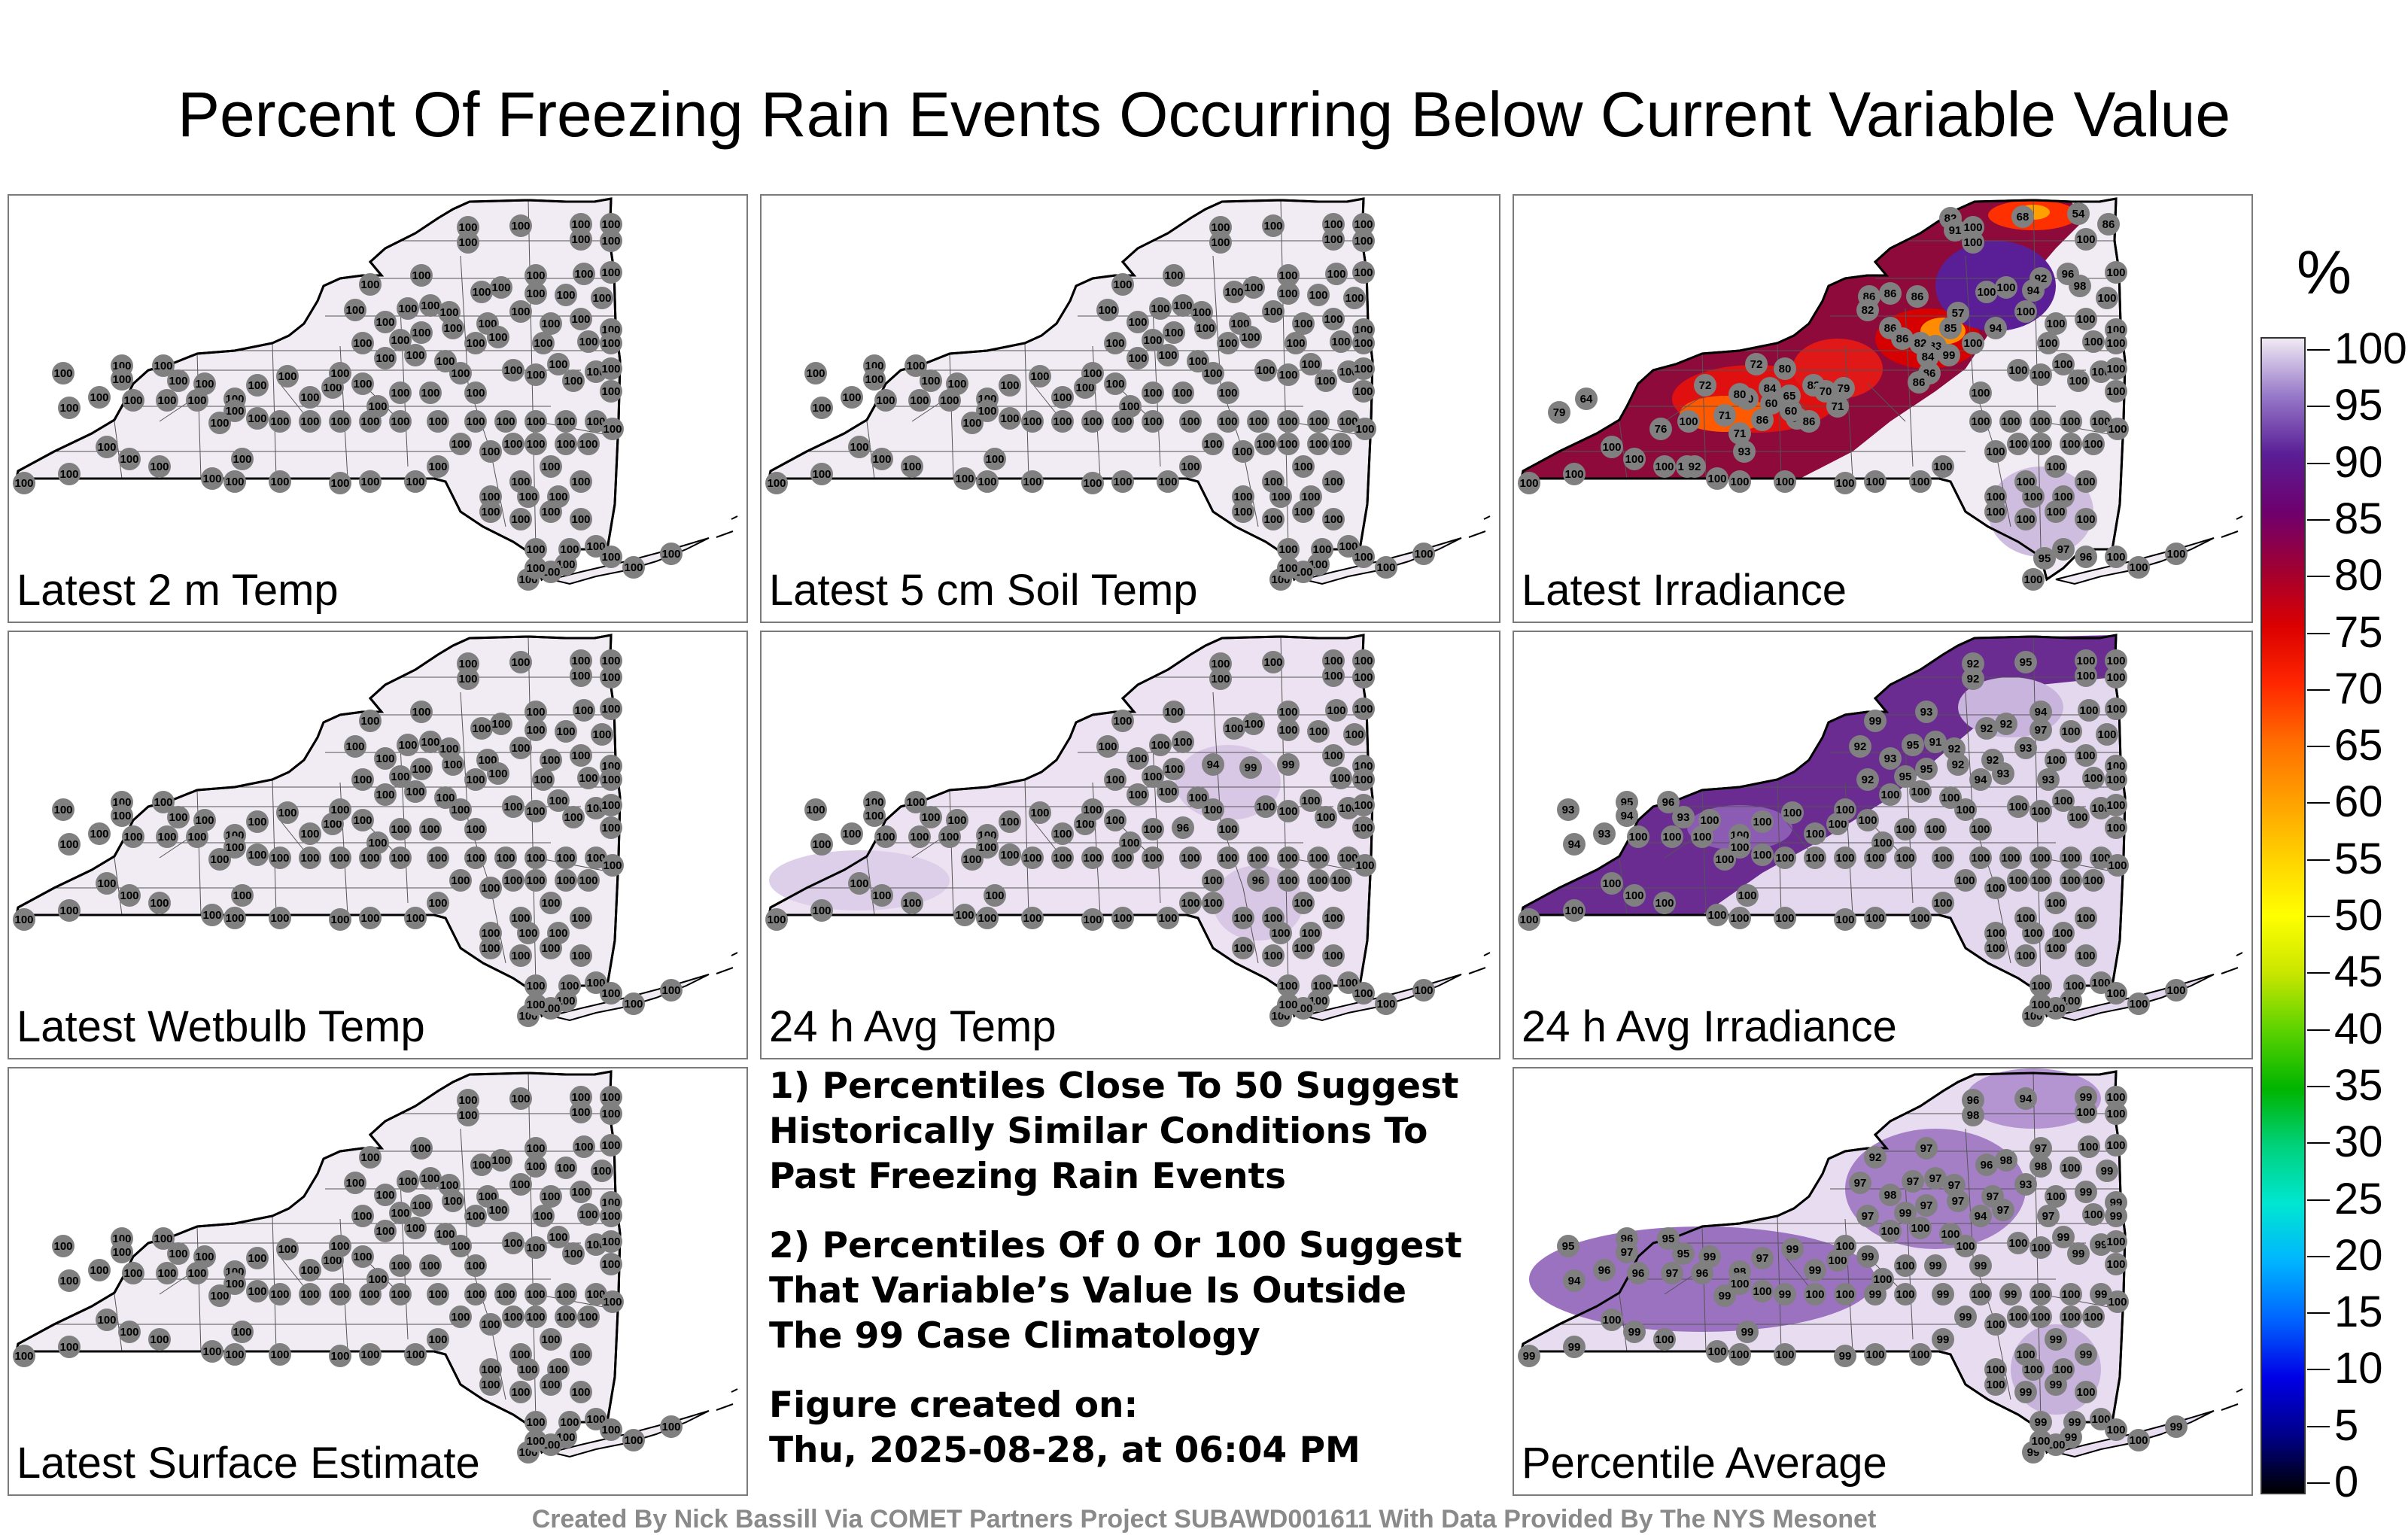 The height and width of the screenshot is (1535, 2408). I want to click on svg-text: 92, so click(1875, 1157).